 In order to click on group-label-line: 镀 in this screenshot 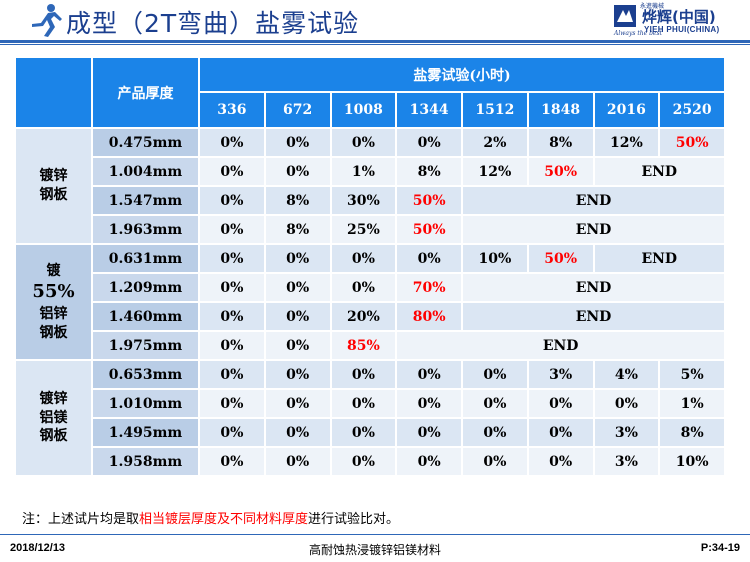, I will do `click(53, 270)`.